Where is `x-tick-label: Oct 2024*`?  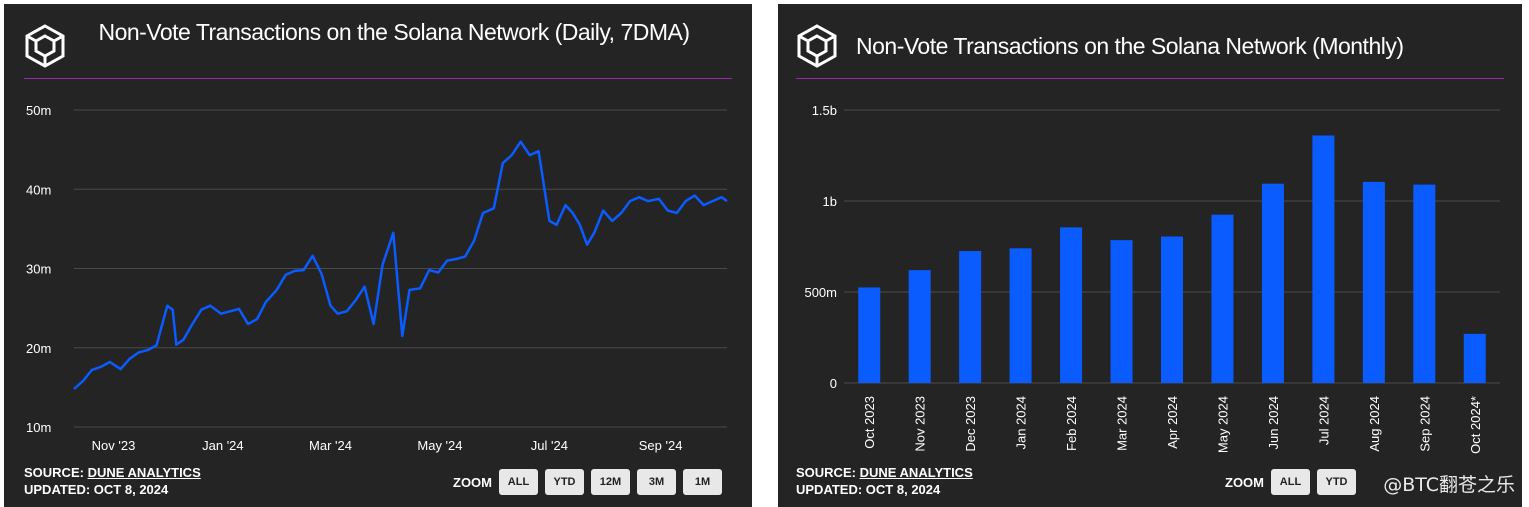 x-tick-label: Oct 2024* is located at coordinates (1475, 425).